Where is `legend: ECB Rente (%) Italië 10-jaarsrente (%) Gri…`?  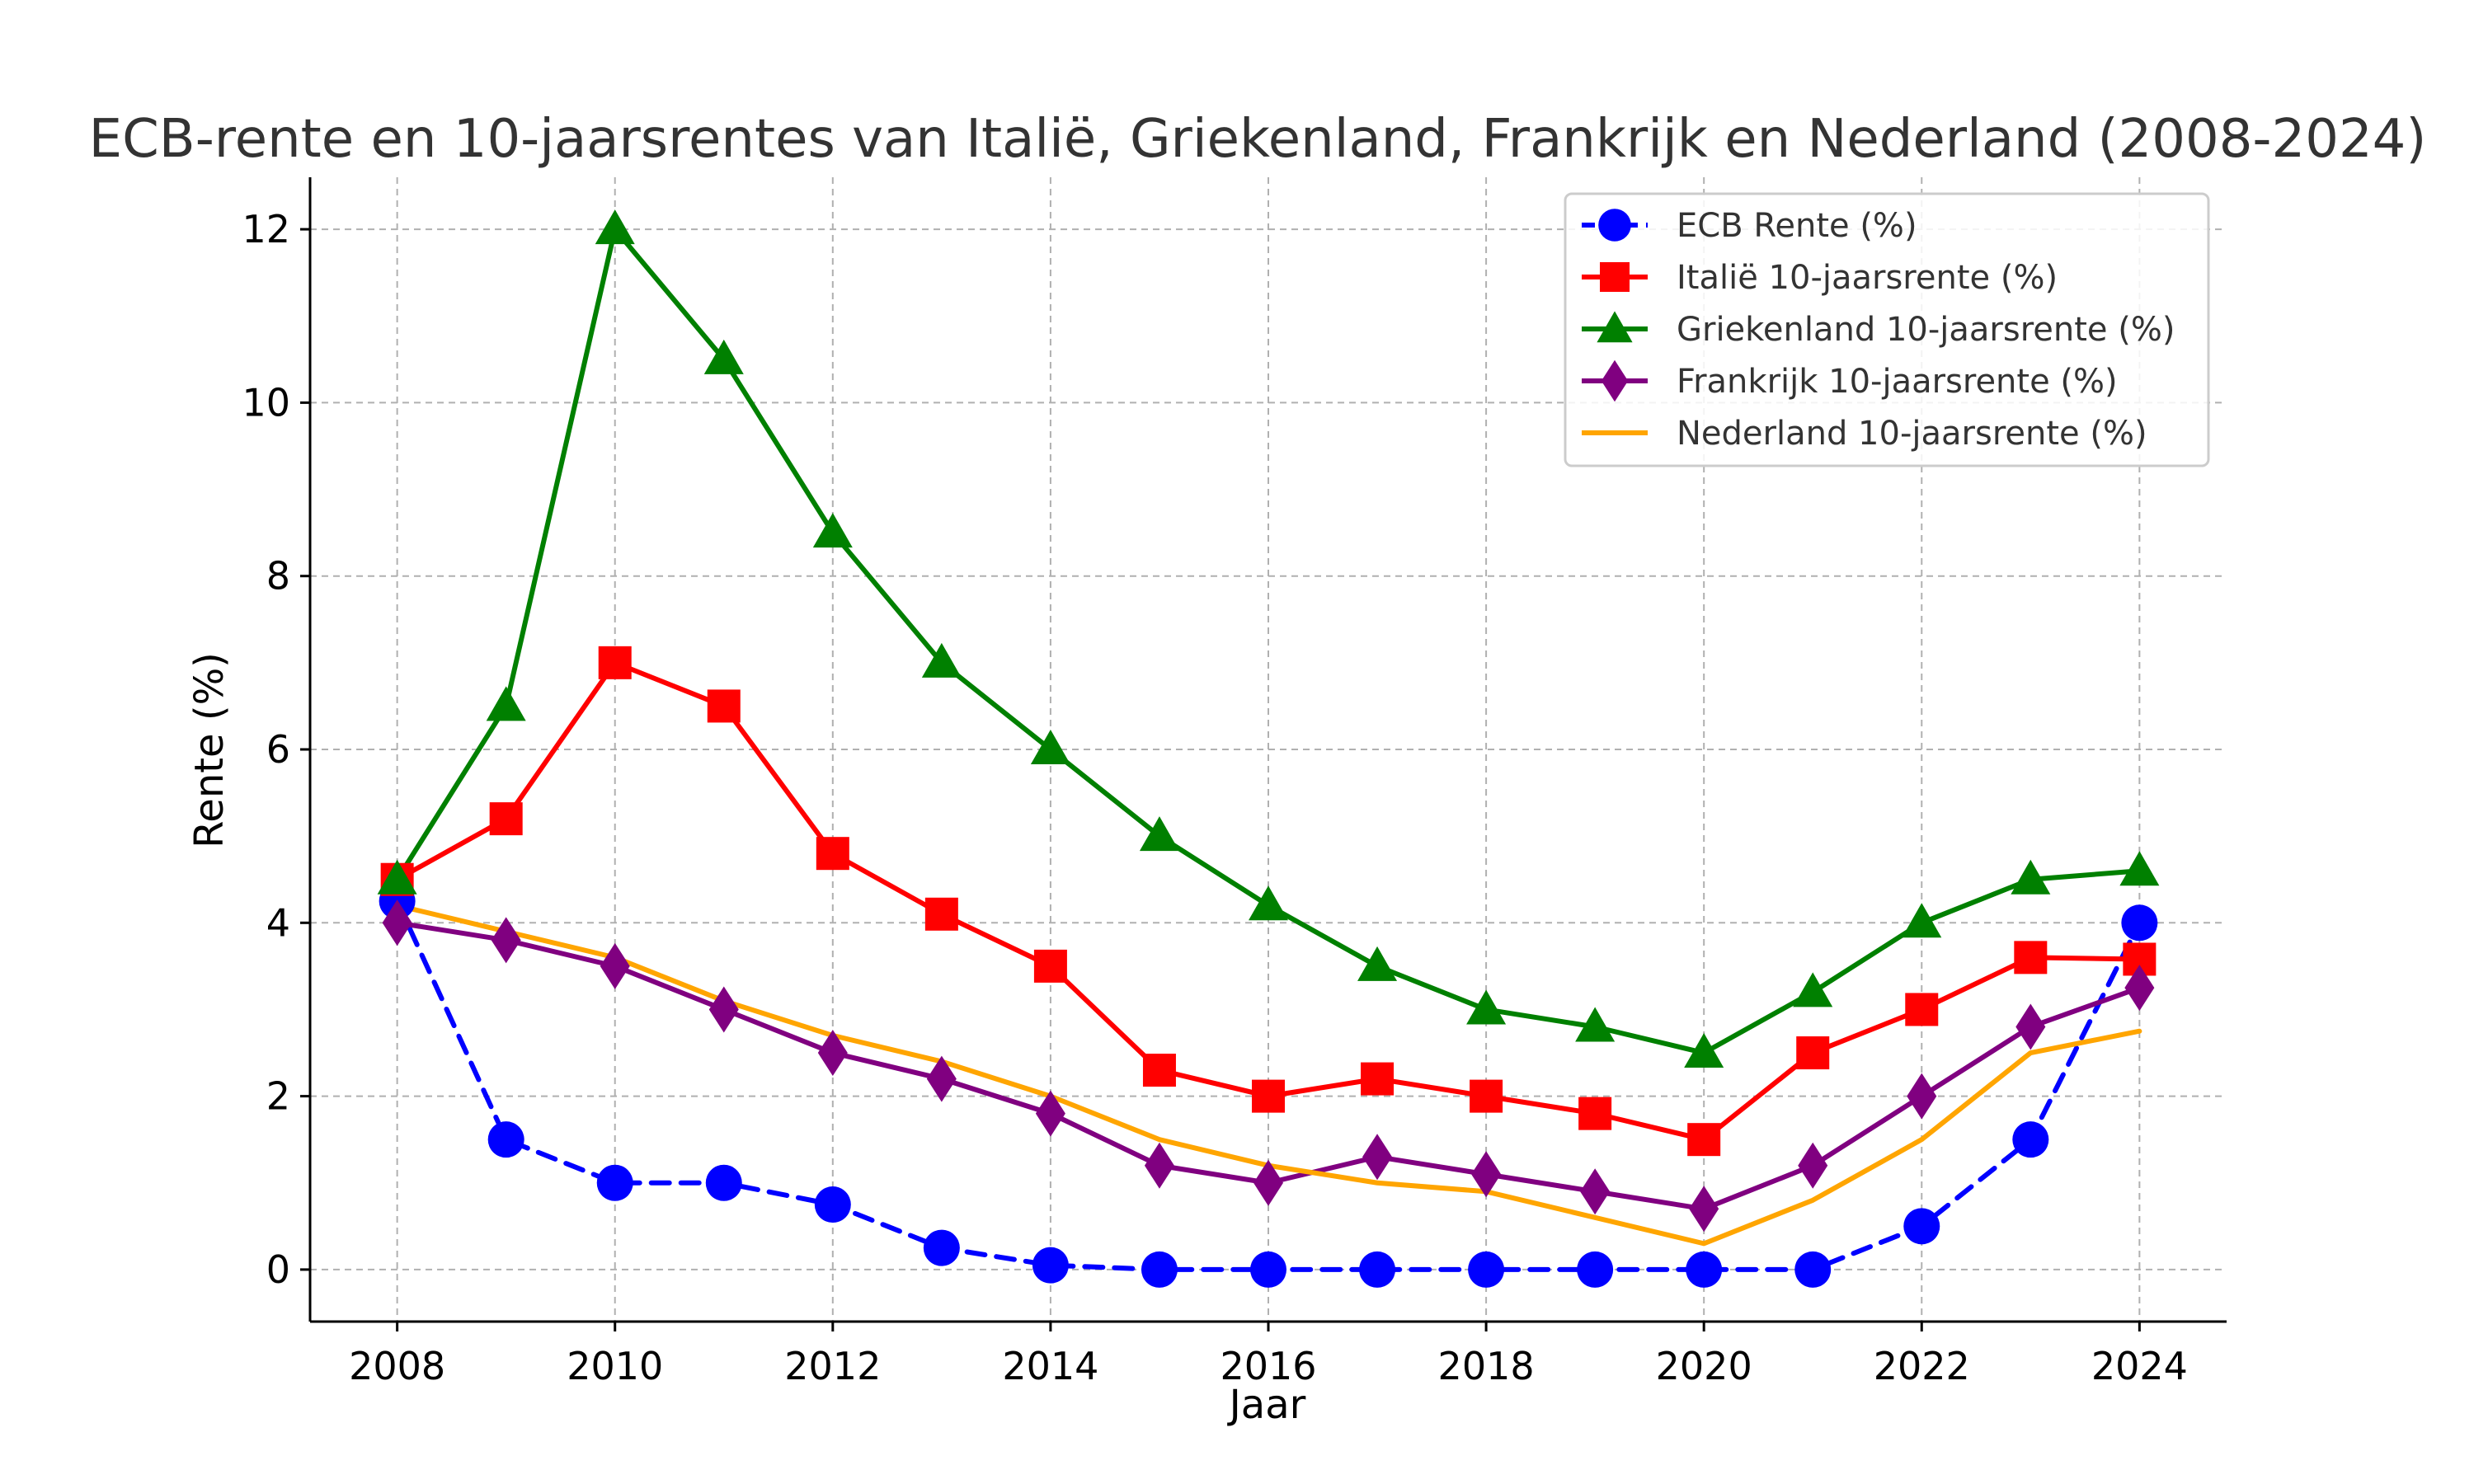 legend: ECB Rente (%) Italië 10-jaarsrente (%) Gri… is located at coordinates (1887, 329).